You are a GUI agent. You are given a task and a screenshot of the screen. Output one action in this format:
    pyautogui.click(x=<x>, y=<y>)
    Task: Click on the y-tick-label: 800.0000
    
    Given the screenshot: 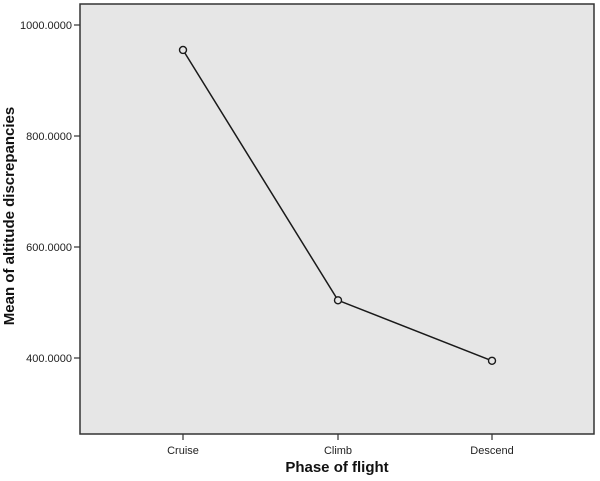 What is the action you would take?
    pyautogui.click(x=49, y=137)
    